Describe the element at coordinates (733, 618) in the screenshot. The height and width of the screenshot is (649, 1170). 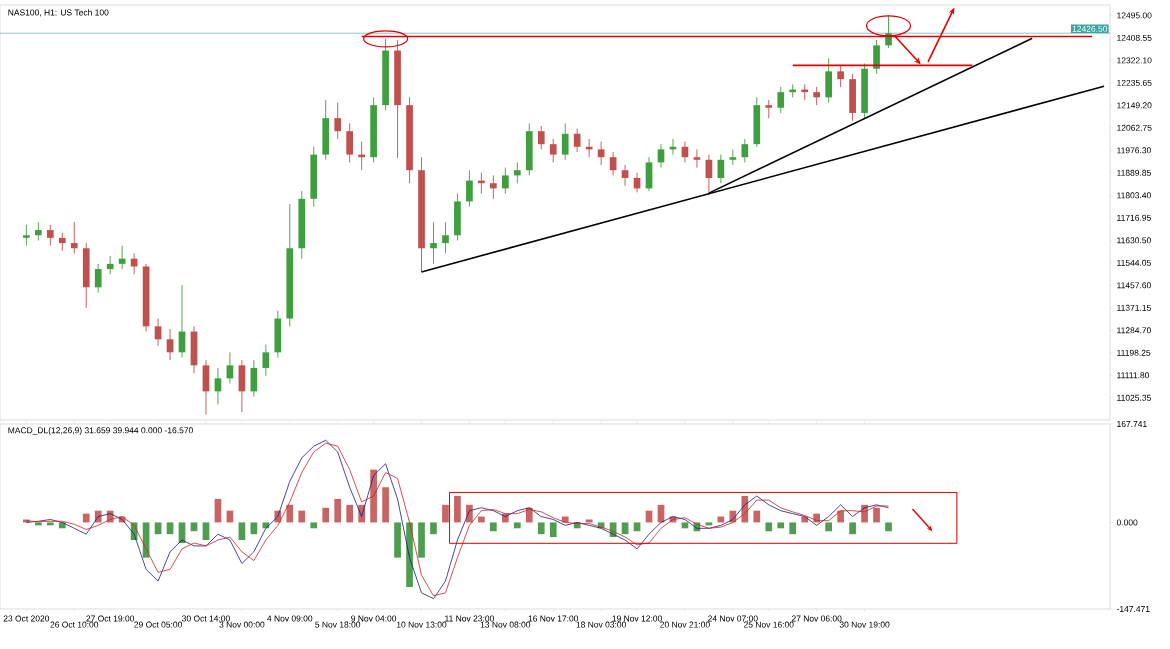
I see `x-tick-label: 24 Nov 07:00` at that location.